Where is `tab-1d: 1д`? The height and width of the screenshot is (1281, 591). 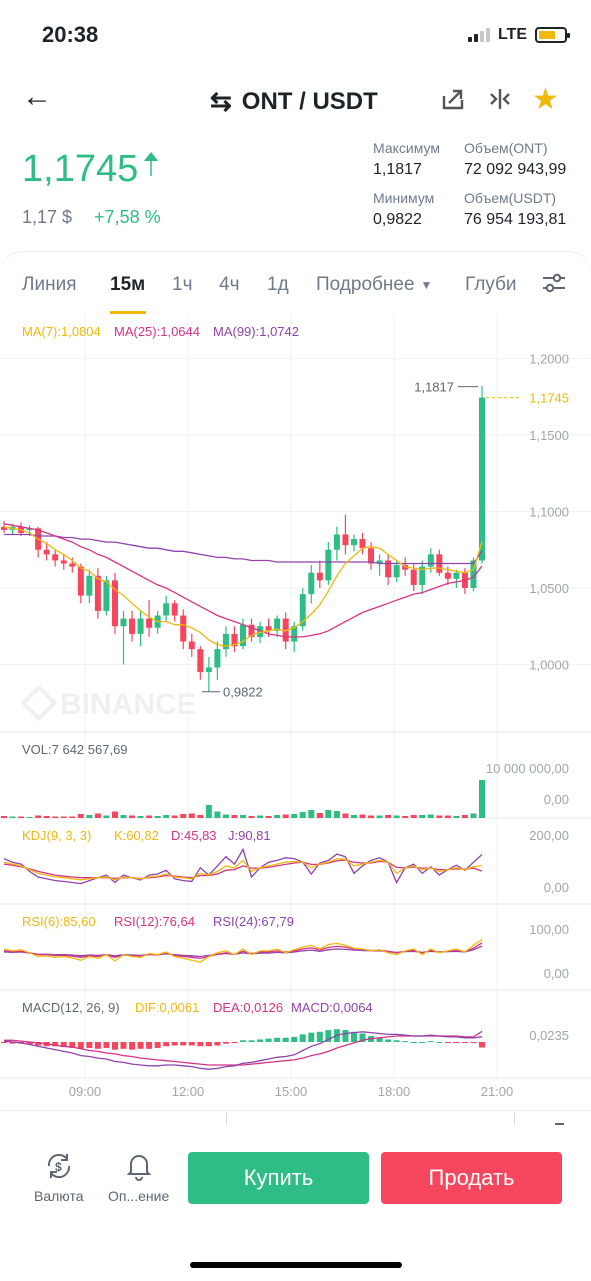 tab-1d: 1д is located at coordinates (278, 284).